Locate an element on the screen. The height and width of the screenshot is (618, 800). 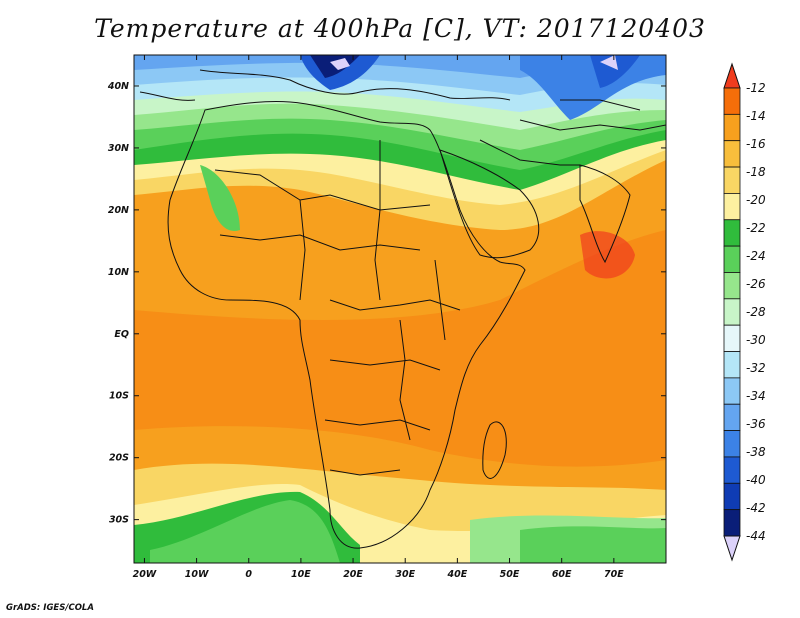
lat-label: EQ is located at coordinates (121, 334).